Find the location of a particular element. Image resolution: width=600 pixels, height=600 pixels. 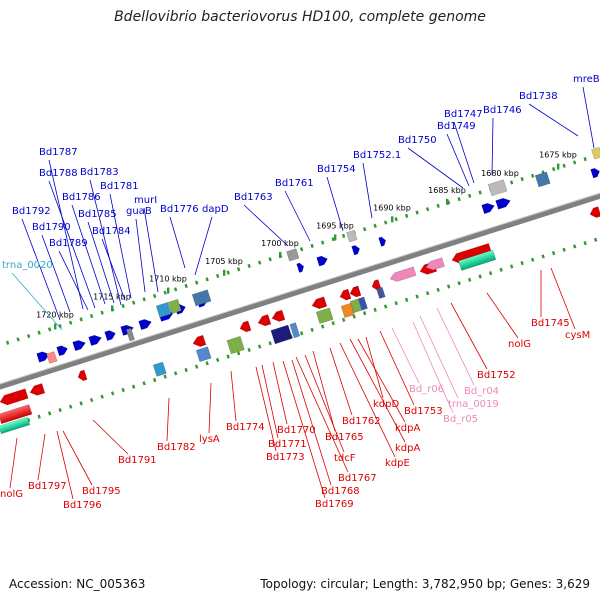

gene-label-reverse: Bd_r04 is located at coordinates (481, 391).